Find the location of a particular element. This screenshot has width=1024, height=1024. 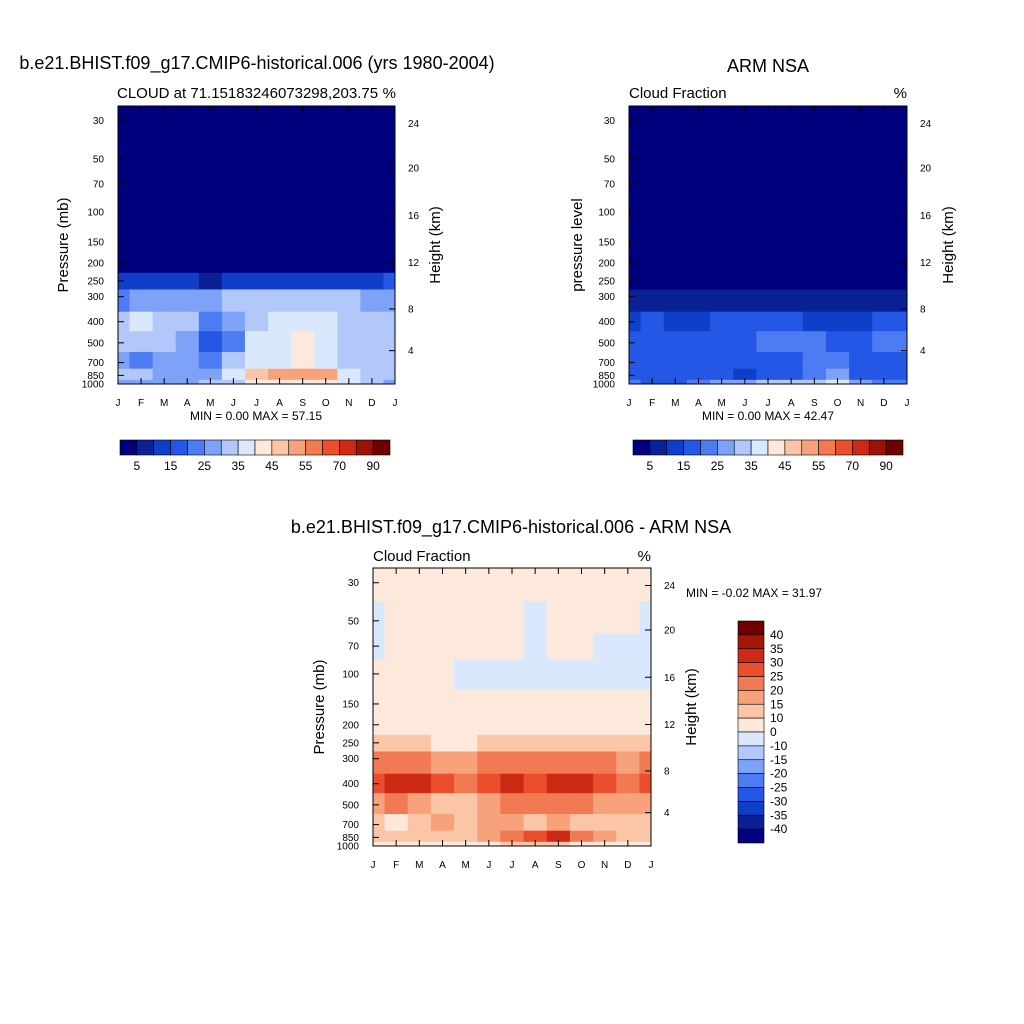

y-tick-label: 100 is located at coordinates (606, 212).